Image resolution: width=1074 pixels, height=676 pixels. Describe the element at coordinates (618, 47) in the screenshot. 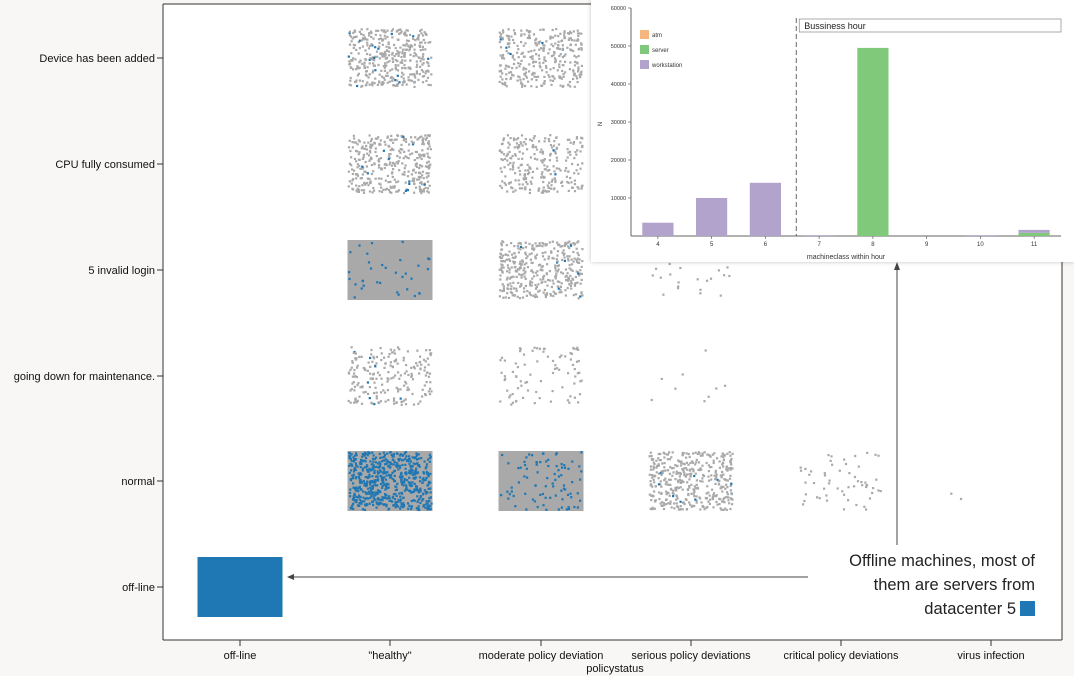

I see `inset-ytick-label-50000: 50000` at that location.